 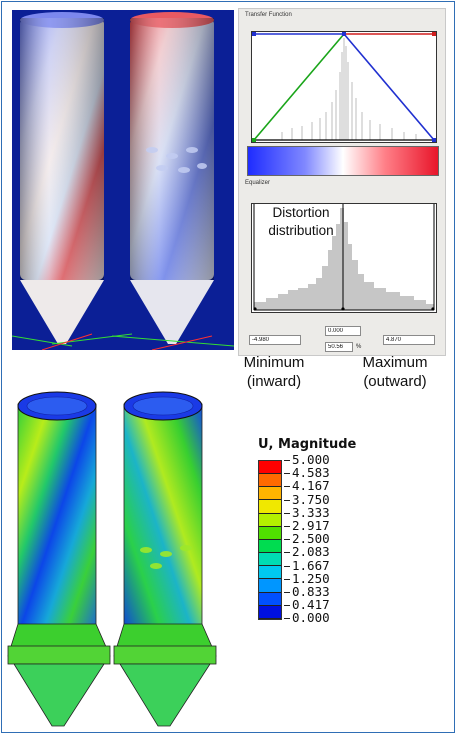 I want to click on distortion-annotation: Distortion distribution, so click(x=301, y=221).